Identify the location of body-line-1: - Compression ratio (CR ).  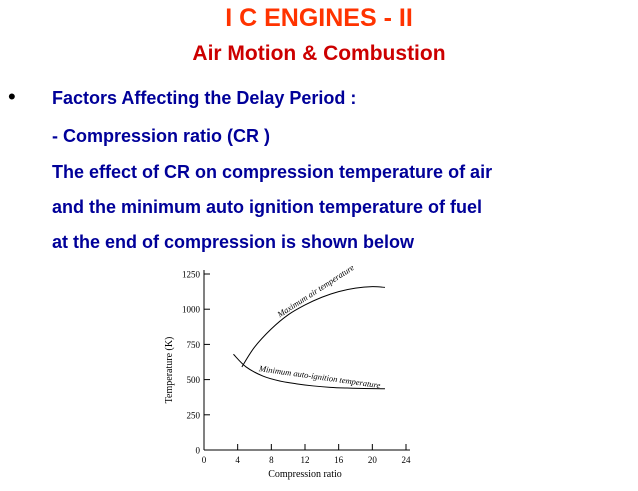
(161, 136).